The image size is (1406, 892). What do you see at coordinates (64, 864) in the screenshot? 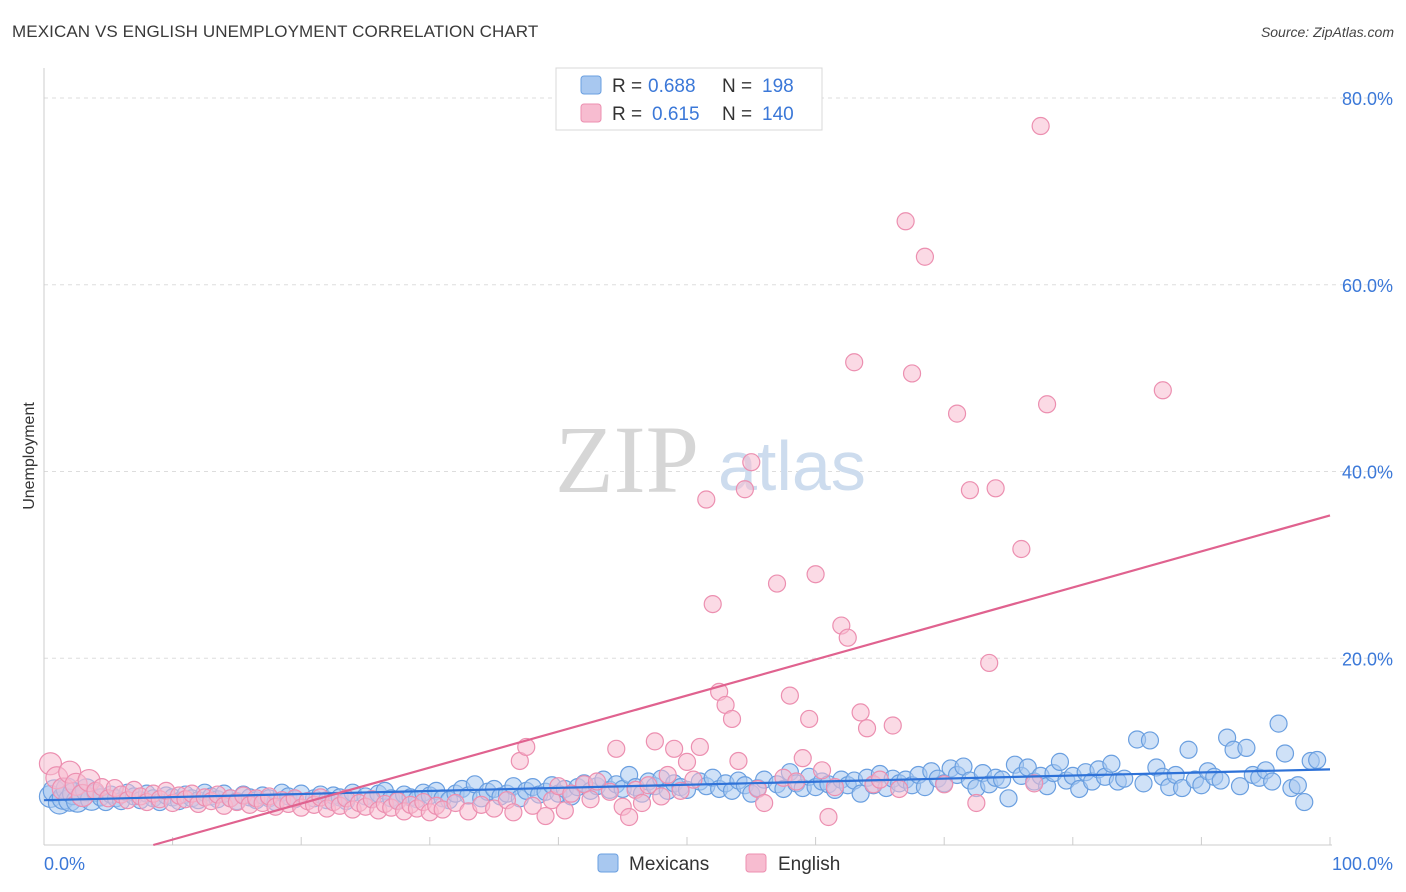
I see `x-tick-label-min: 0.0%` at bounding box center [64, 864].